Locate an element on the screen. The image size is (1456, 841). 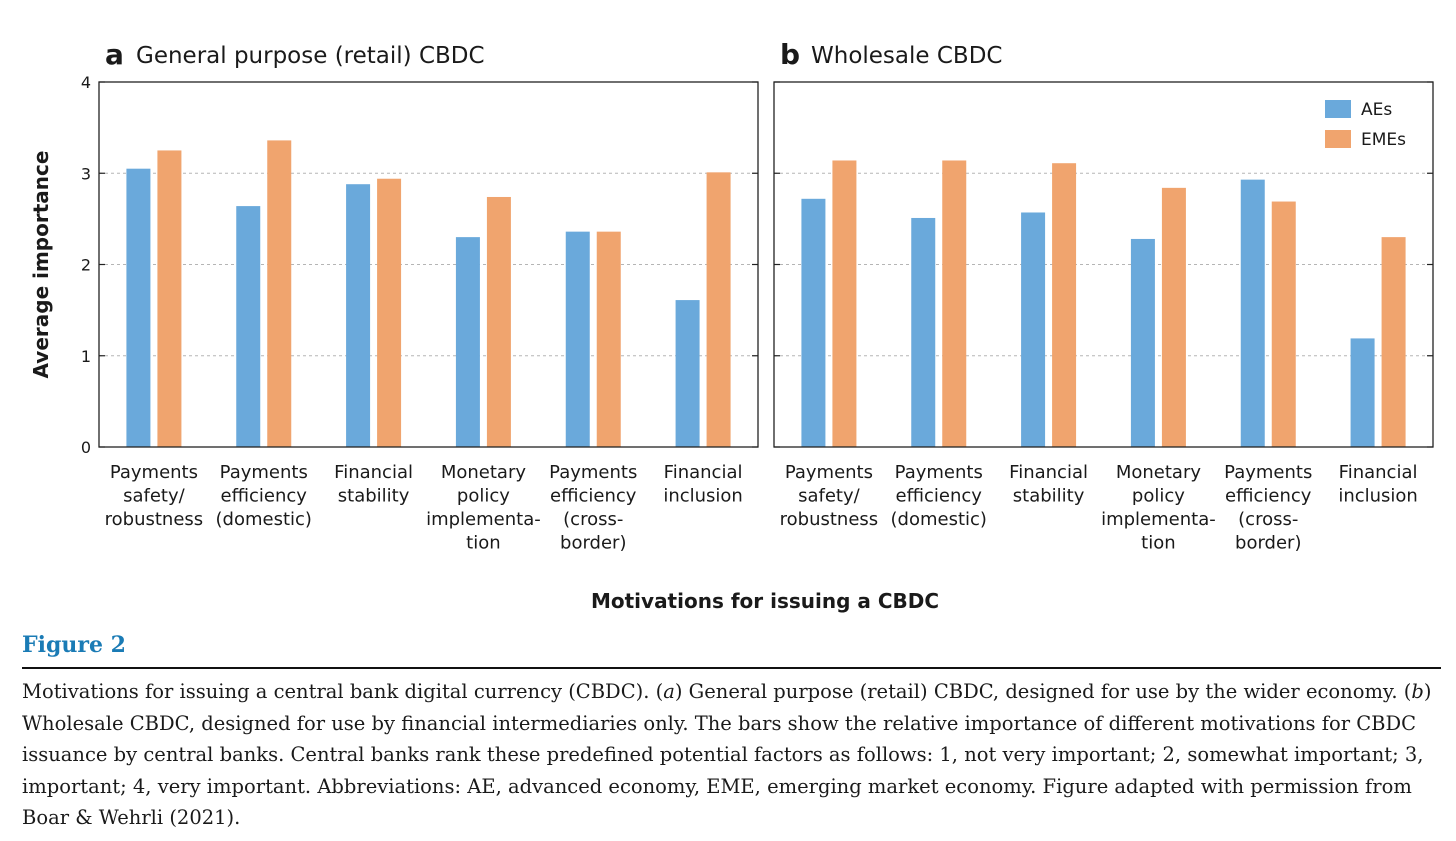
panel-title-b: Wholesale CBDC is located at coordinates (906, 56).